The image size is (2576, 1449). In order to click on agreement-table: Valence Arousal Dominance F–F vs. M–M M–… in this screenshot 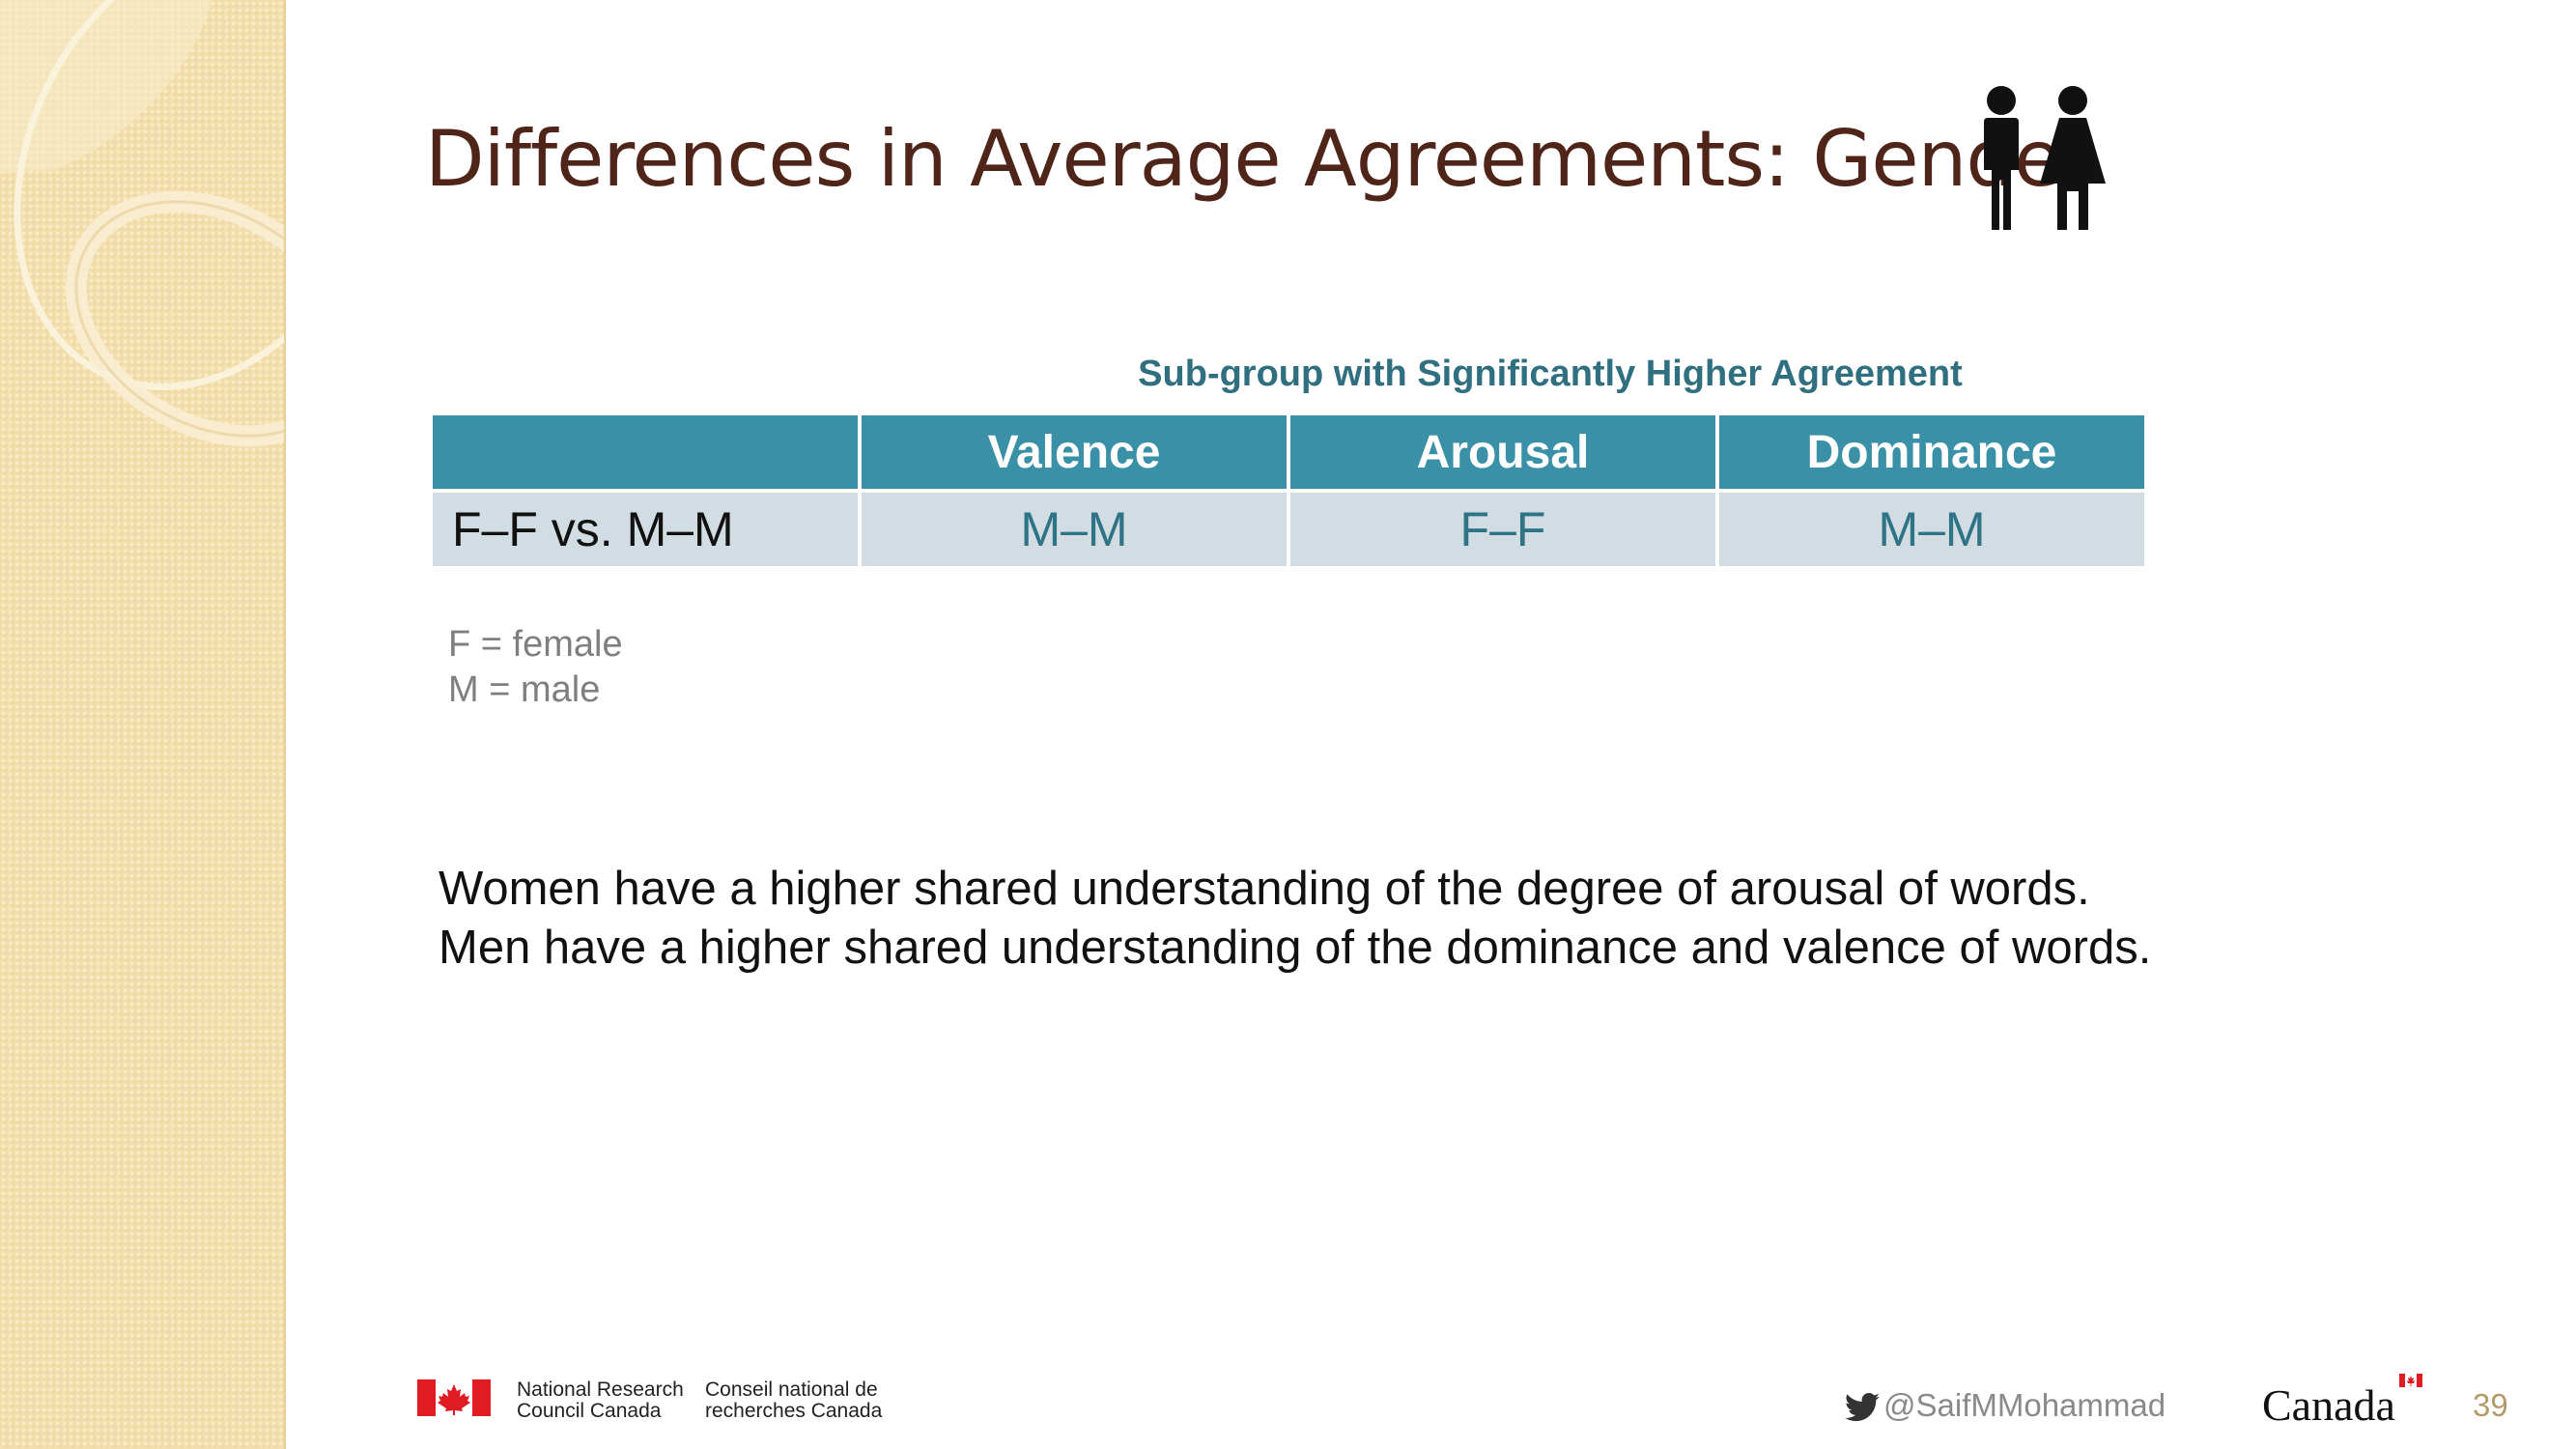, I will do `click(1288, 491)`.